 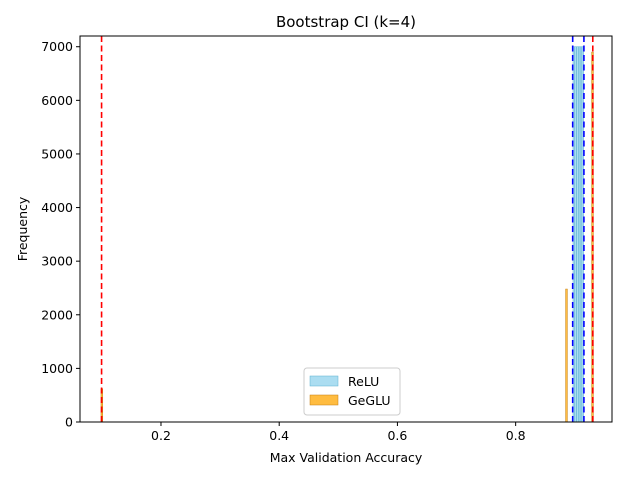 I want to click on legend-label-geglu: GeGLU, so click(x=369, y=400).